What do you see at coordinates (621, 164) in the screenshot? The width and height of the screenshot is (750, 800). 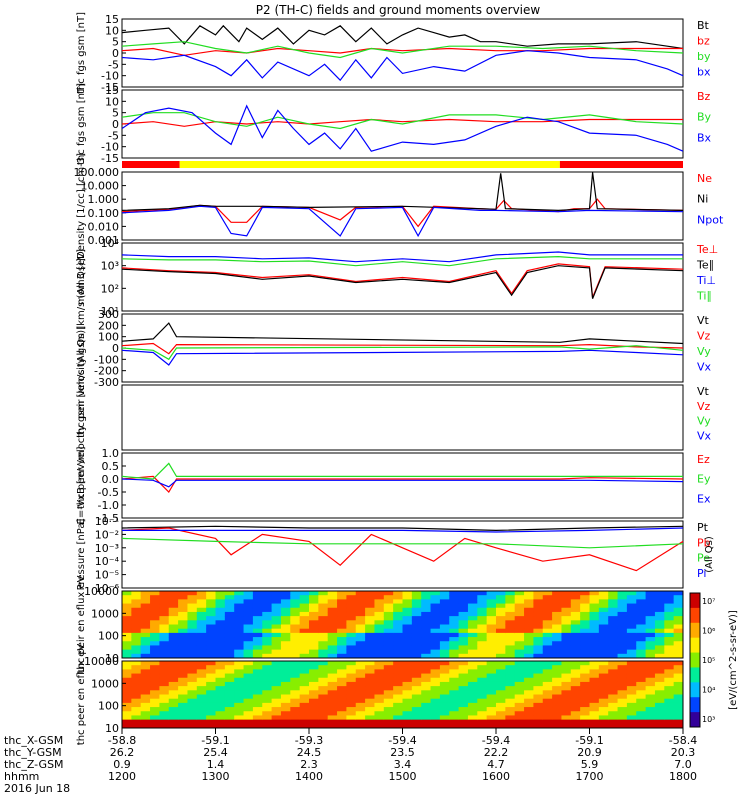 I see `mode-segment` at bounding box center [621, 164].